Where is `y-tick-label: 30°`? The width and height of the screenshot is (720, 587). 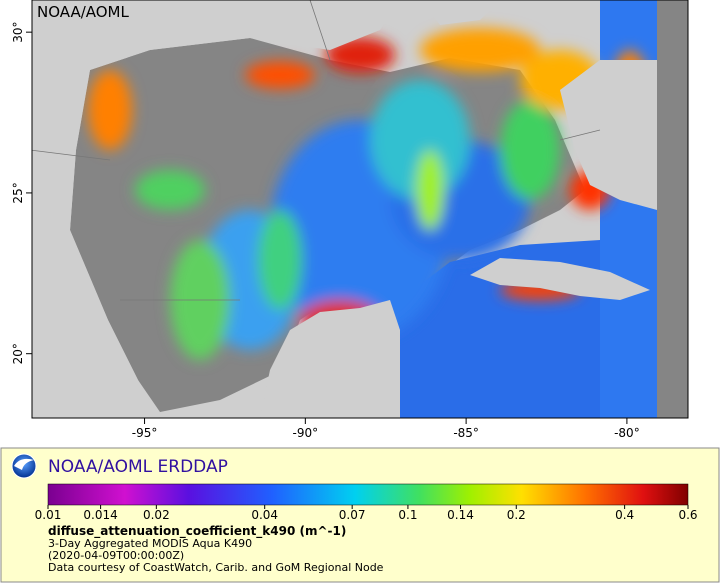
y-tick-label: 30° is located at coordinates (18, 32).